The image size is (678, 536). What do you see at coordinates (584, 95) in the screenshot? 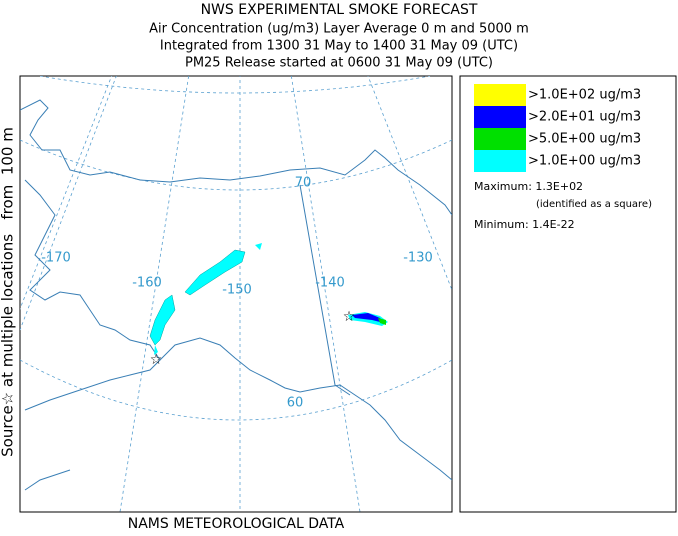
I see `legend-label: >1.0E+02 ug/m3` at bounding box center [584, 95].